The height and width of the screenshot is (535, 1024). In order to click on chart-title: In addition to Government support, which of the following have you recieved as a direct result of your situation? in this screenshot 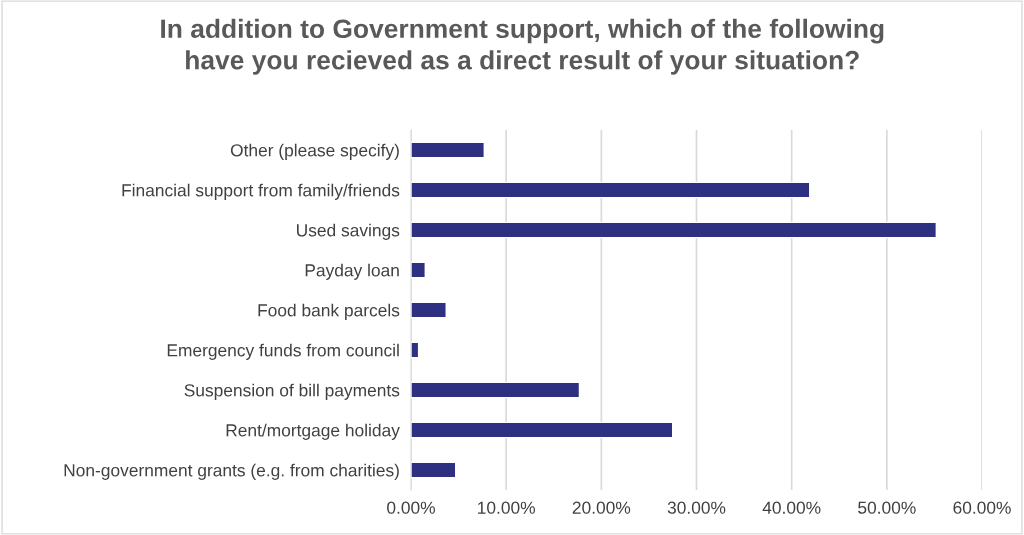, I will do `click(522, 46)`.